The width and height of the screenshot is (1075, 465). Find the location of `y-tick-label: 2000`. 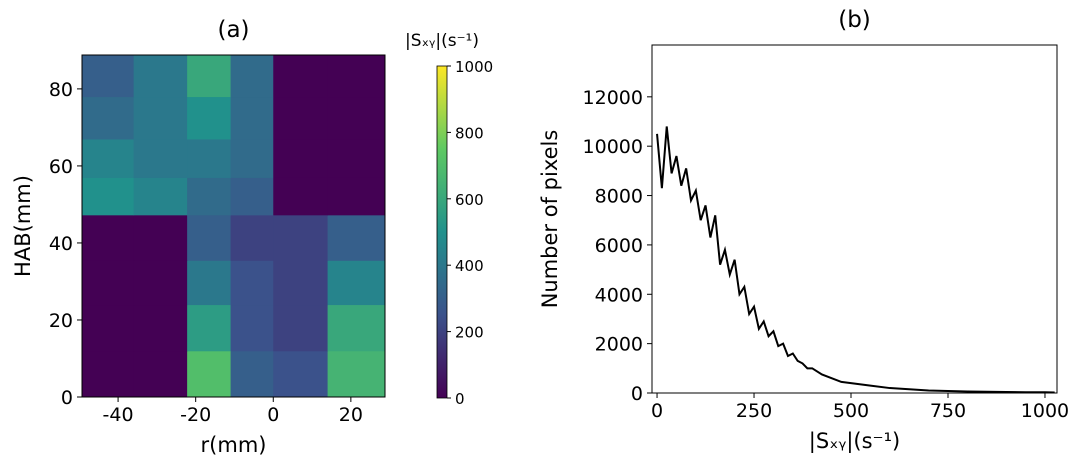

y-tick-label: 2000 is located at coordinates (619, 345).